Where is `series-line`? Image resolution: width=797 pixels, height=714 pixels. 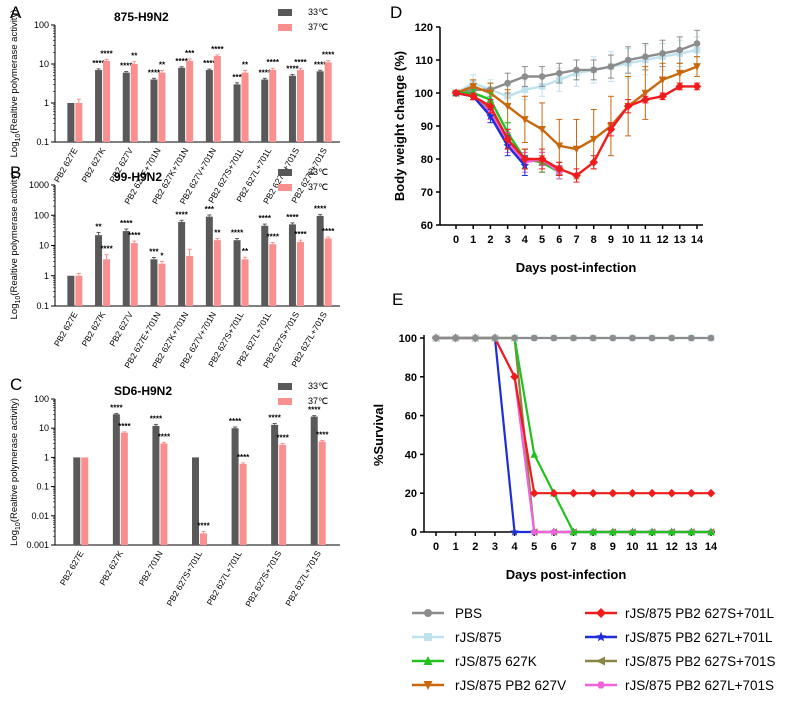
series-line is located at coordinates (573, 435).